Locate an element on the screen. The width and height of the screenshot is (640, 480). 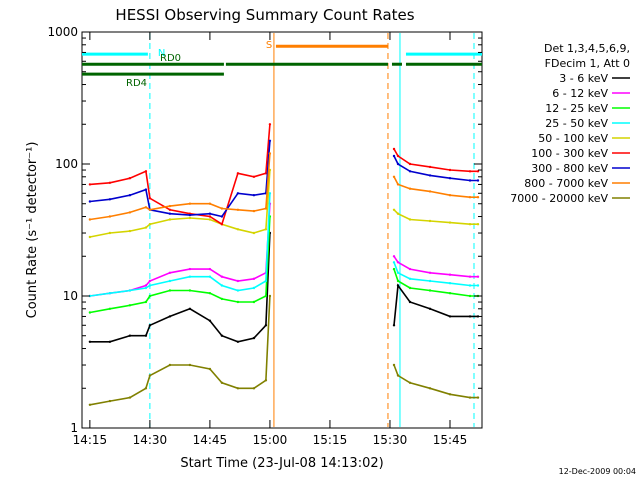
y-tick-label: 100 is located at coordinates (66, 164).